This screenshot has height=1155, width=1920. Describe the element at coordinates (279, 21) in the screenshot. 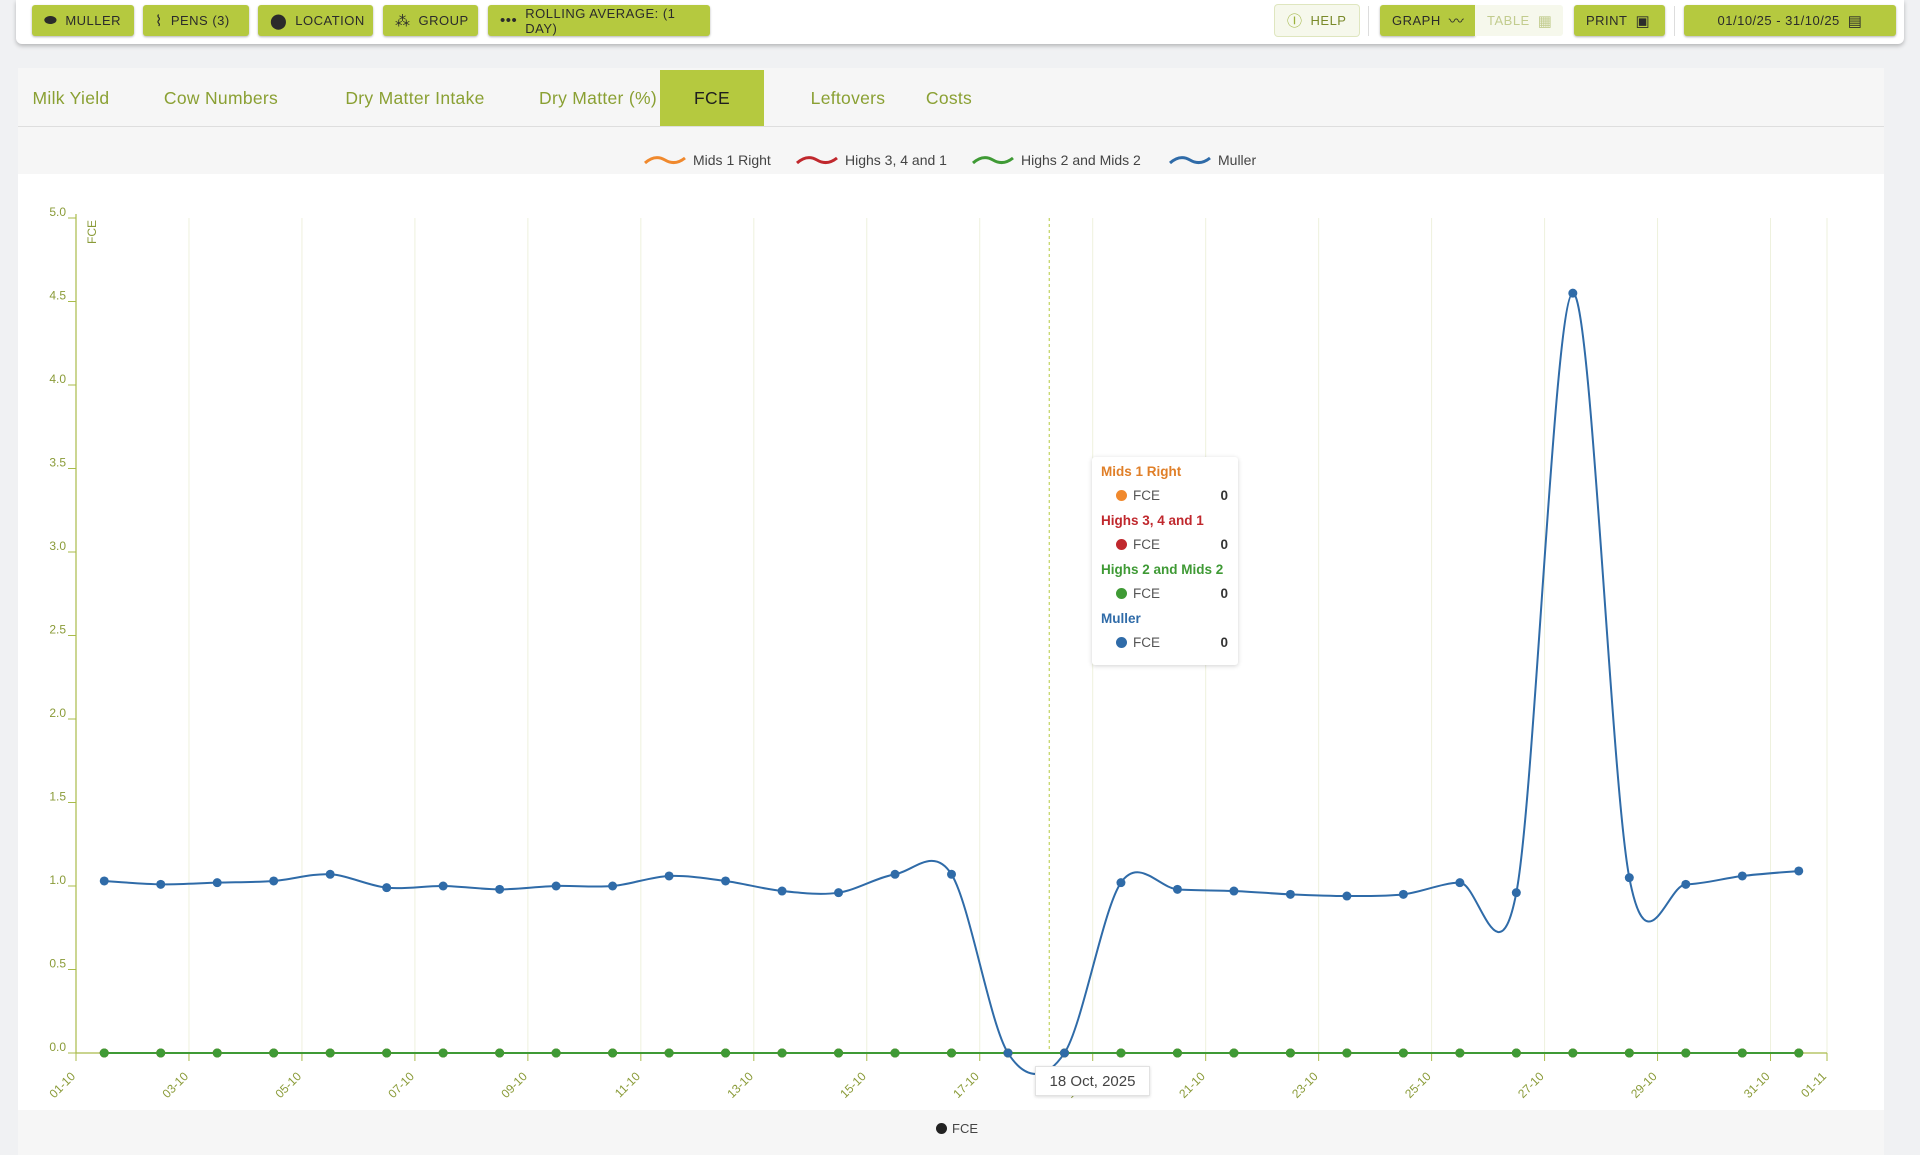

I see `location-pin-icon: ⬤` at that location.